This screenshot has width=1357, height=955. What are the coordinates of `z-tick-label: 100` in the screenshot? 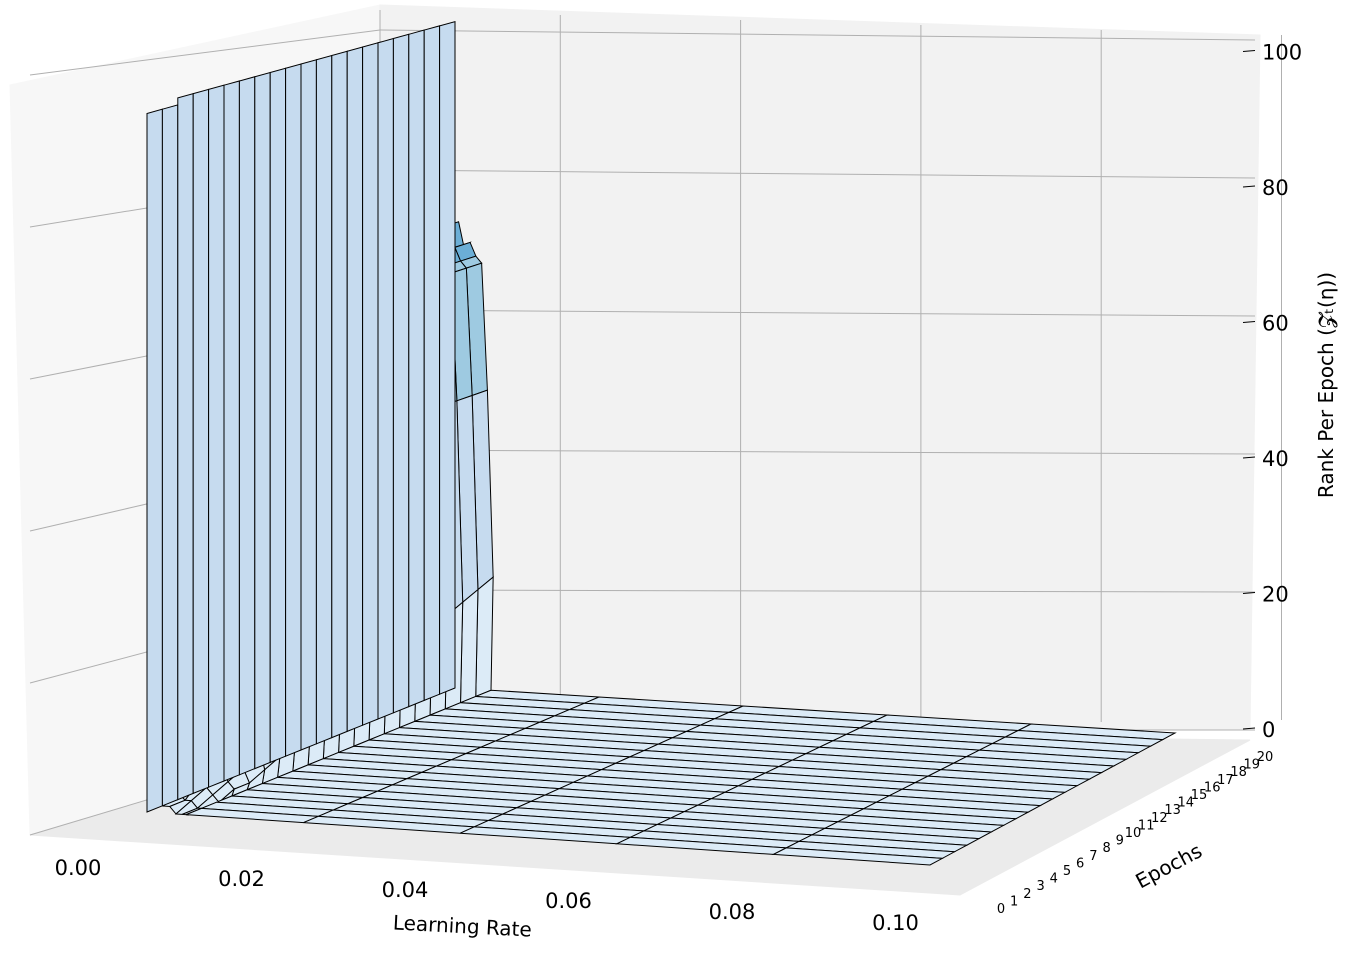 It's located at (1282, 53).